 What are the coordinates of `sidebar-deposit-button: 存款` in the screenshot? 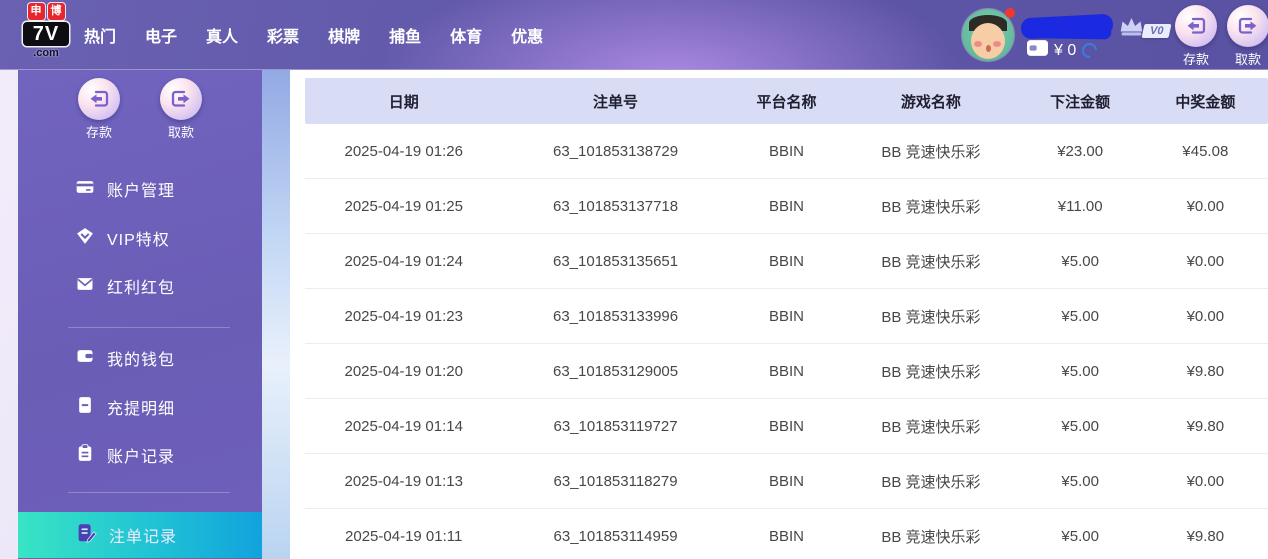 It's located at (99, 109).